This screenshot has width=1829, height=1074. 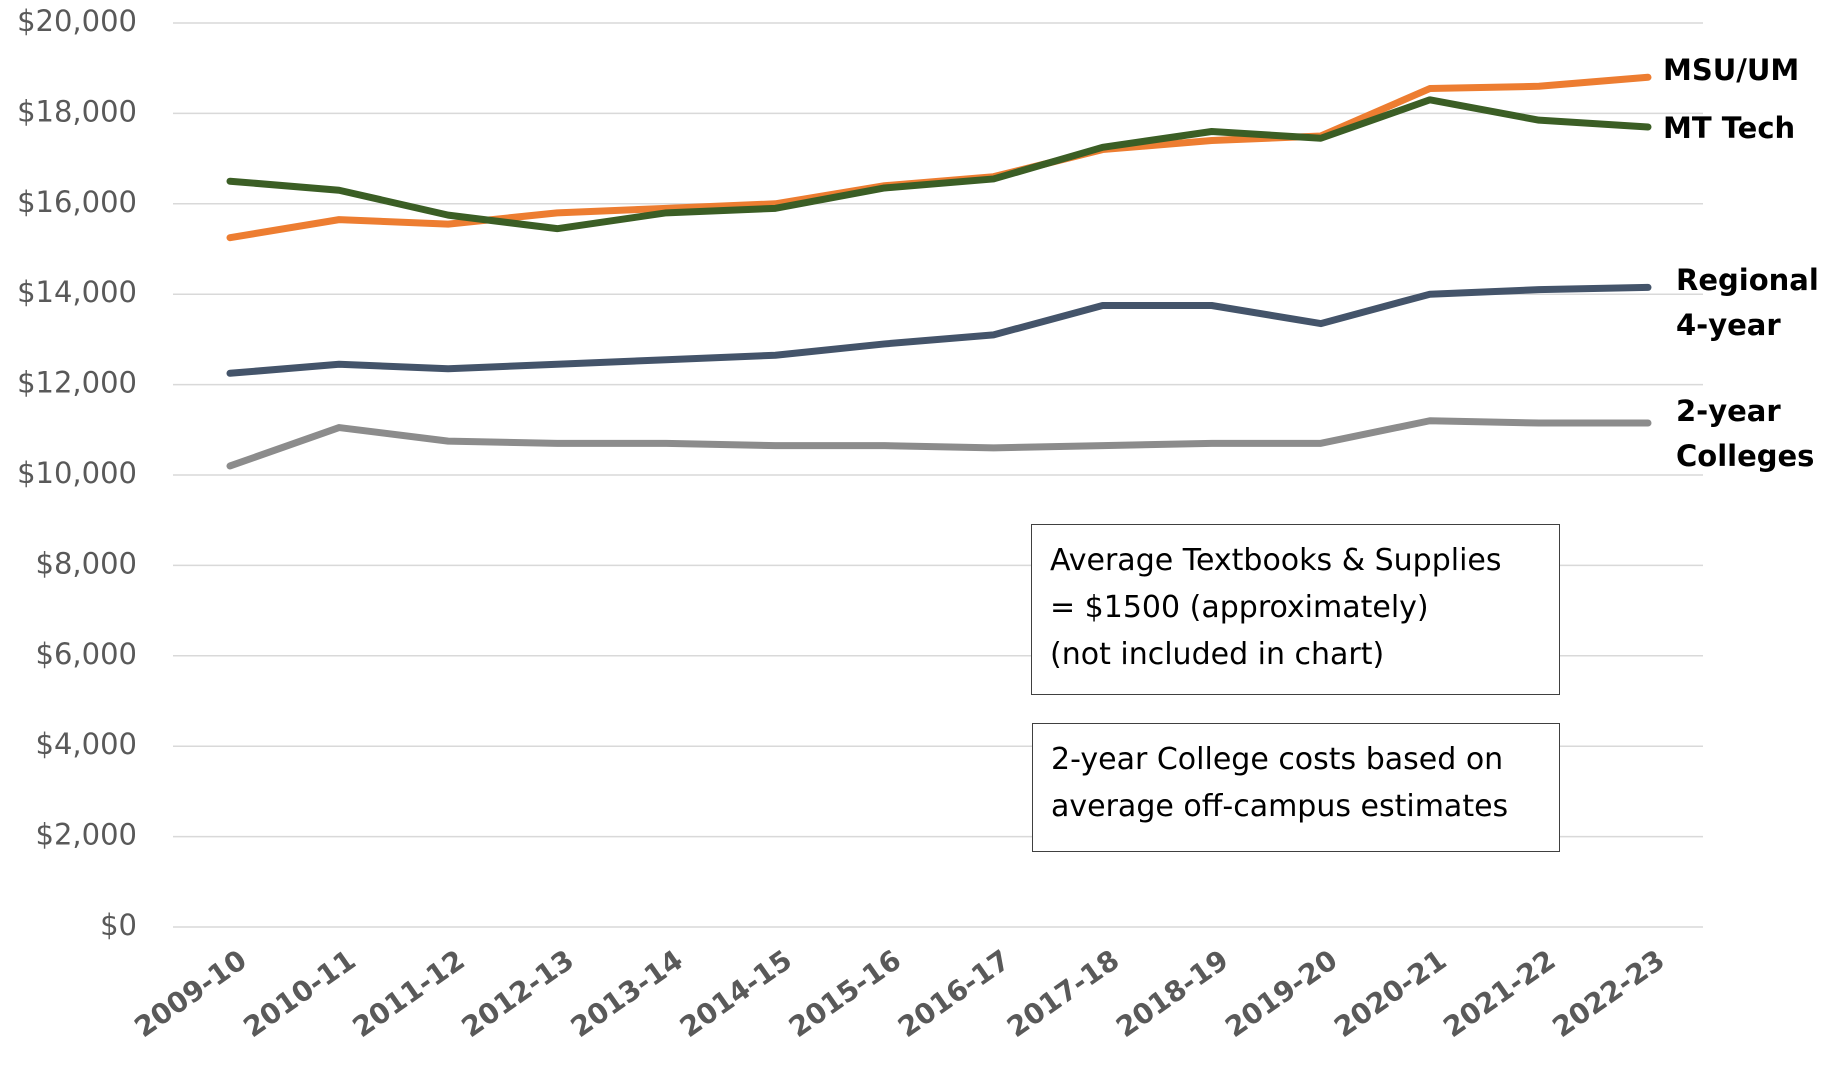 I want to click on series-label: Regional 4-year, so click(x=1747, y=302).